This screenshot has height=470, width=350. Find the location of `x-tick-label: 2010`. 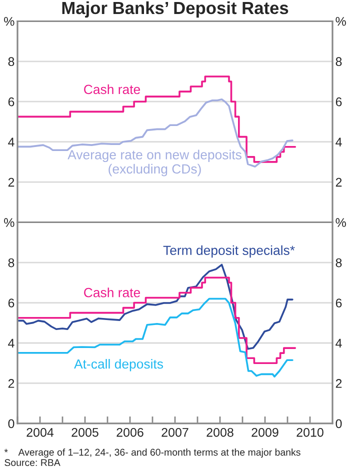

x-tick-label: 2010 is located at coordinates (310, 432).